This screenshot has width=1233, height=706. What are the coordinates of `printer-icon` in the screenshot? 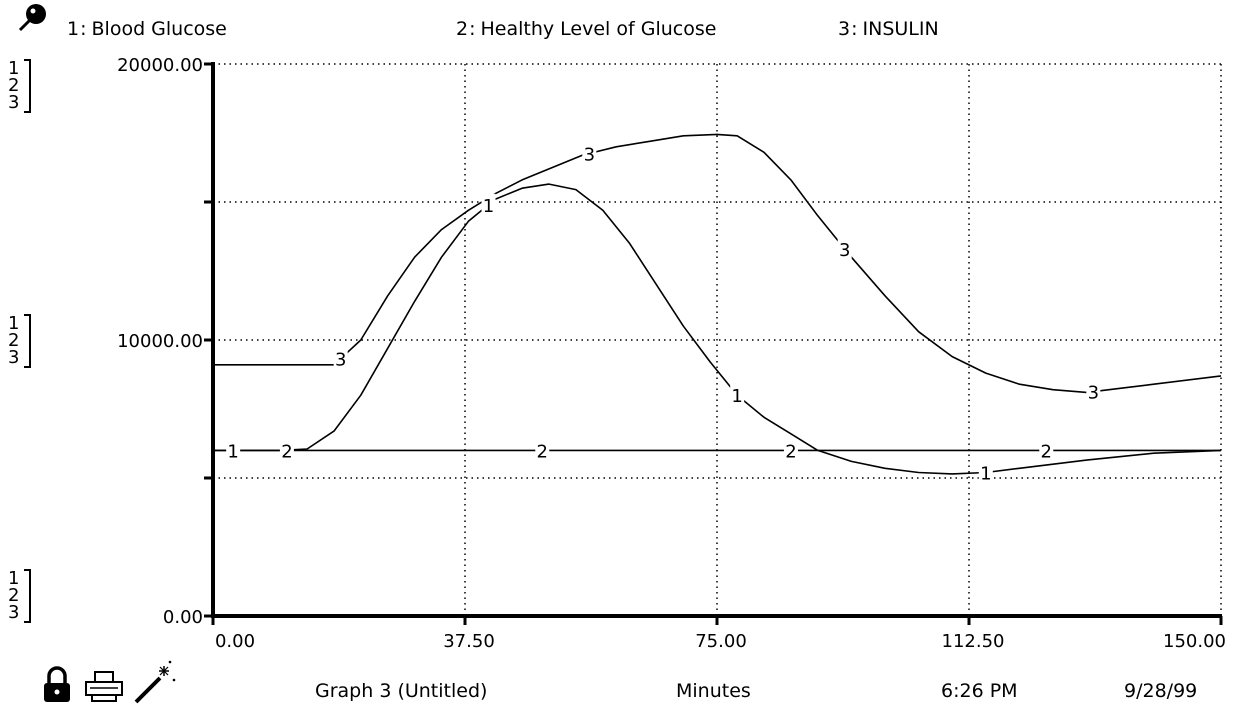 It's located at (104, 686).